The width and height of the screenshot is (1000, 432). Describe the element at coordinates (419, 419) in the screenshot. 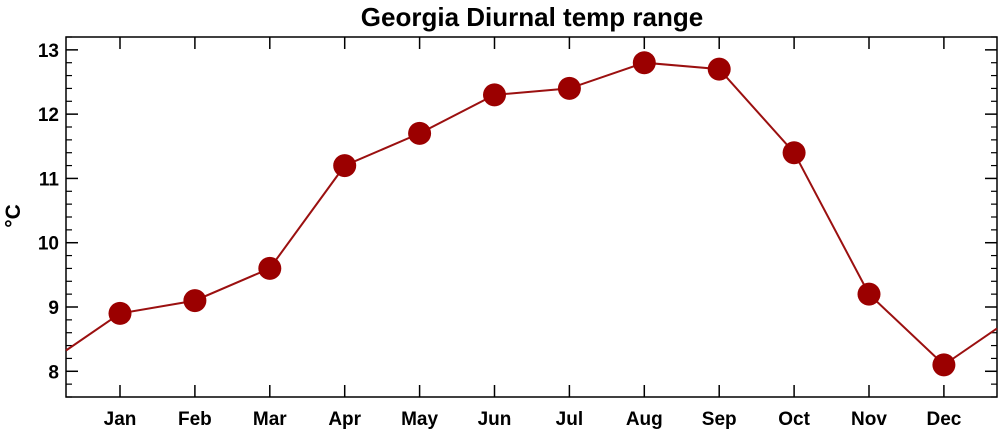

I see `x-tick-label: May` at that location.